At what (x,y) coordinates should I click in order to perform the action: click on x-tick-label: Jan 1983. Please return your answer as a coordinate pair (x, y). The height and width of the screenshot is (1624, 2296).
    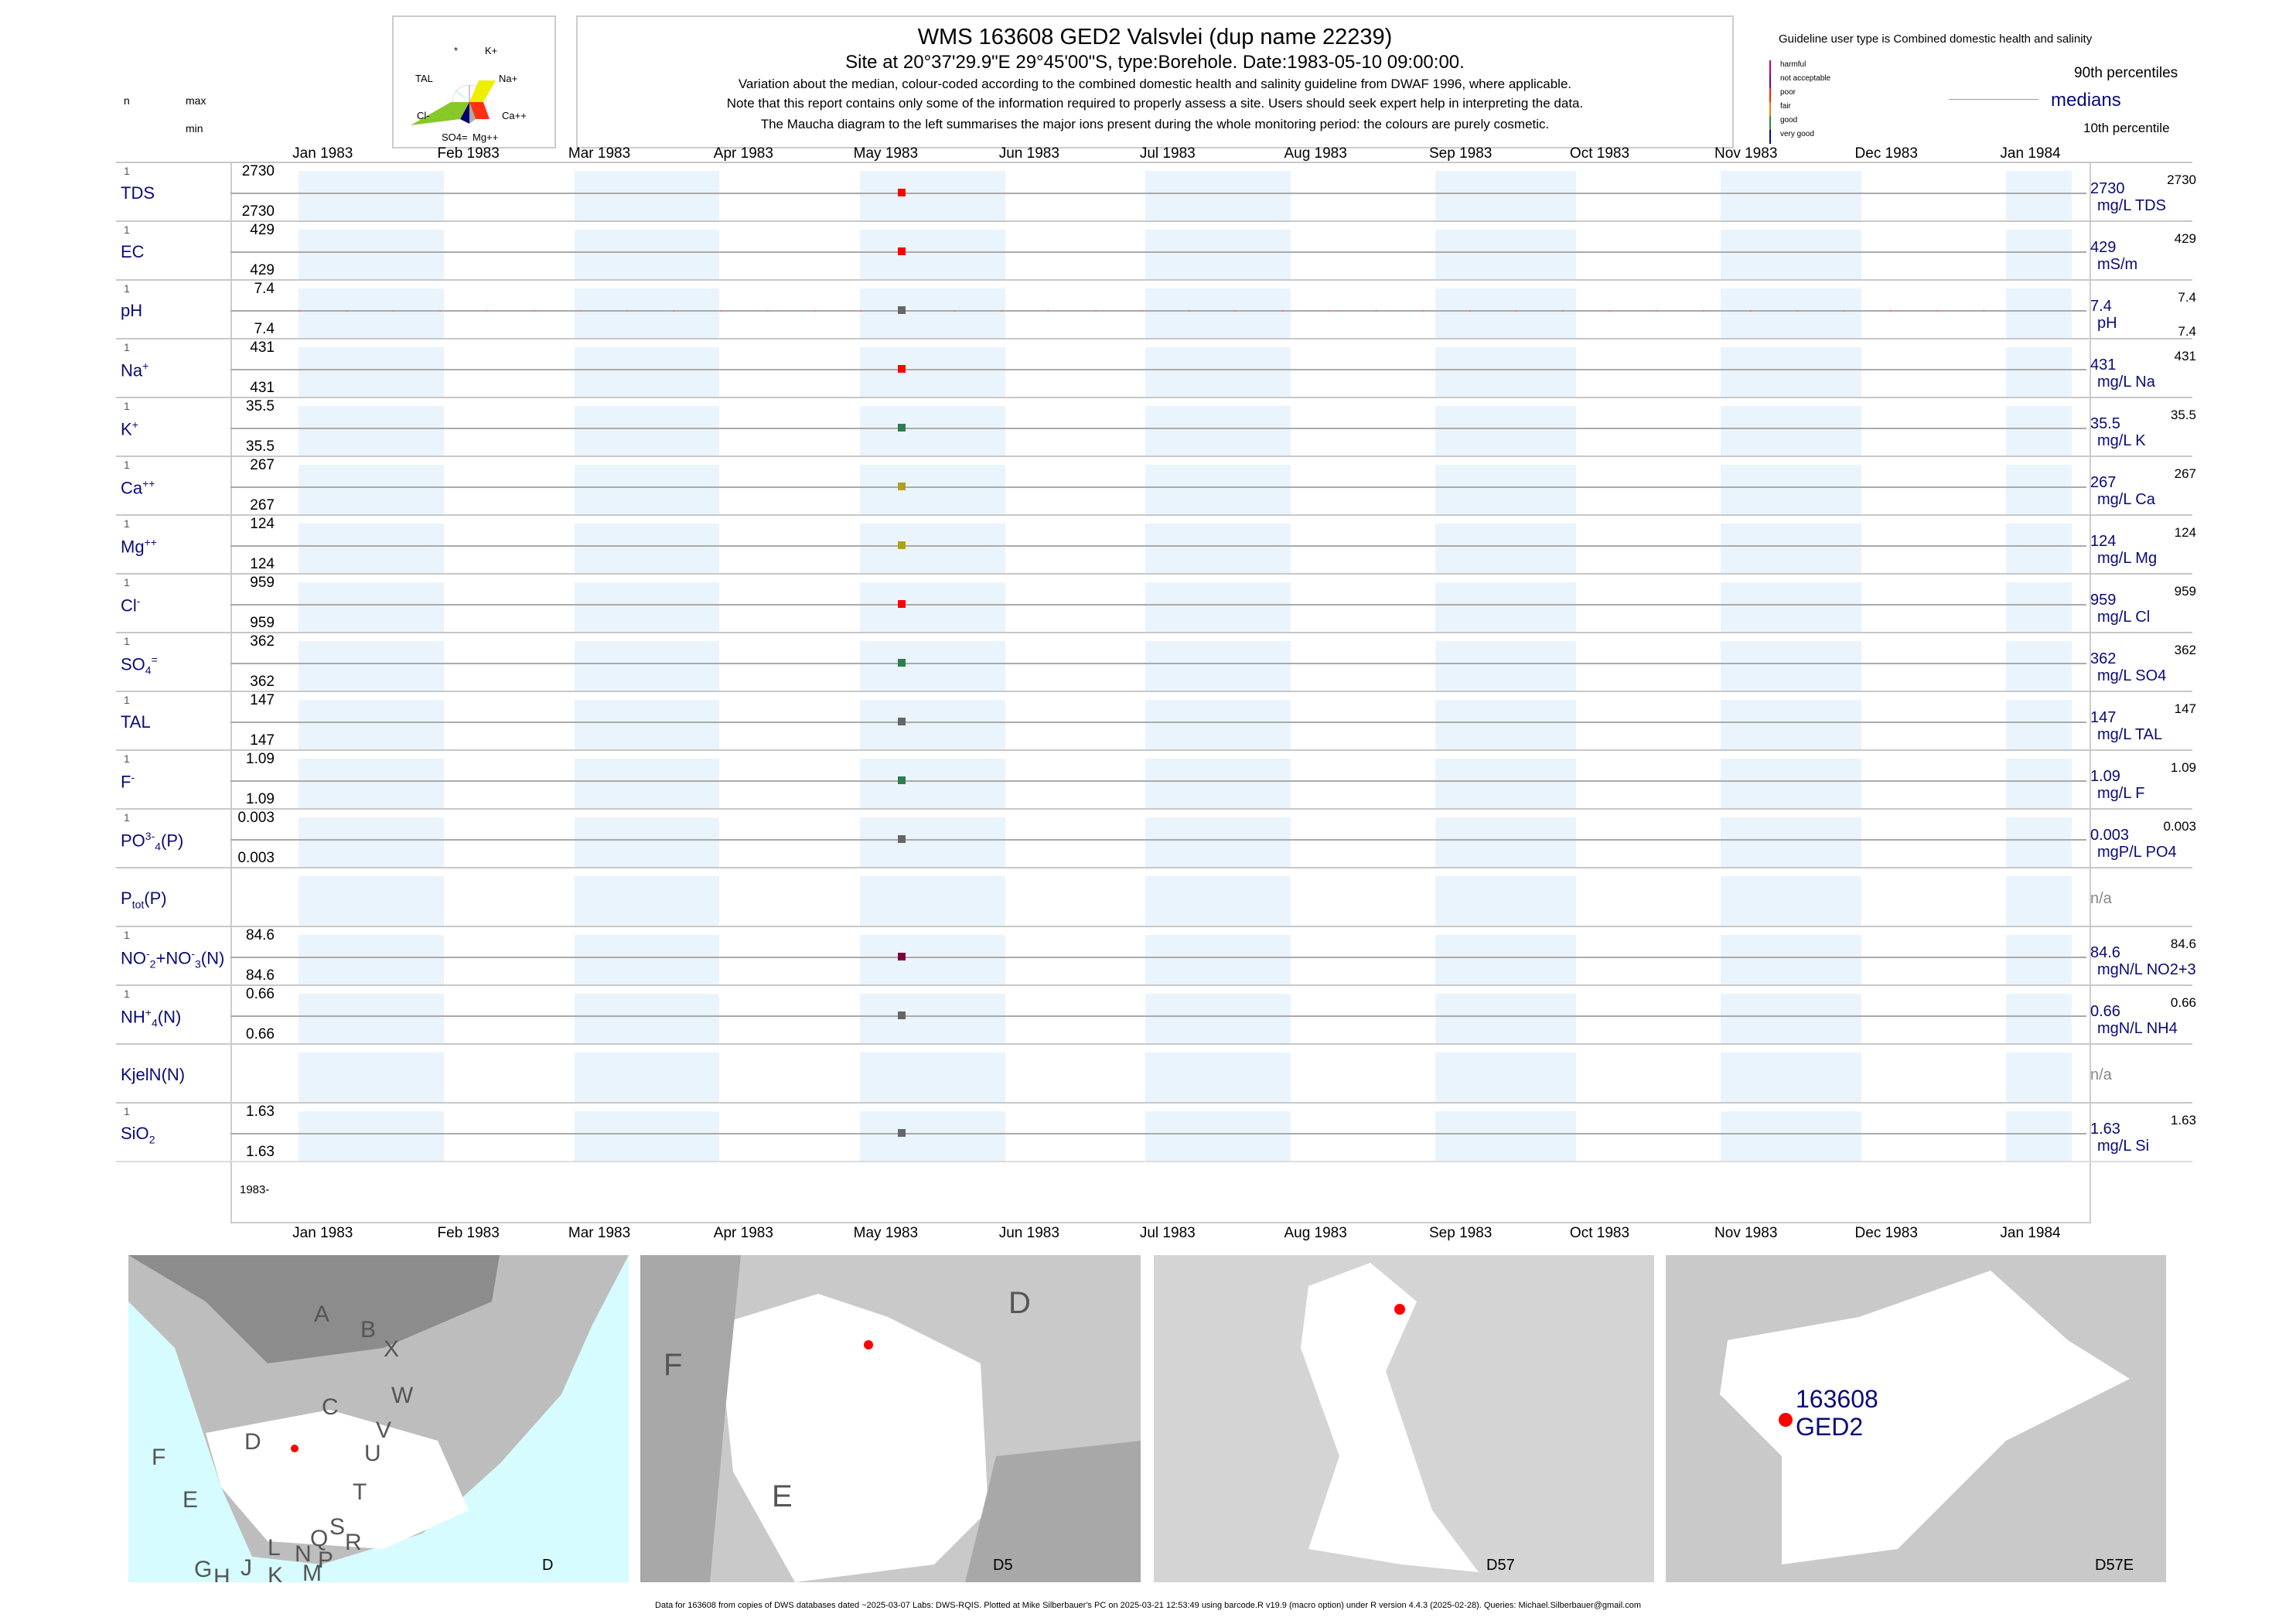
    Looking at the image, I should click on (322, 1233).